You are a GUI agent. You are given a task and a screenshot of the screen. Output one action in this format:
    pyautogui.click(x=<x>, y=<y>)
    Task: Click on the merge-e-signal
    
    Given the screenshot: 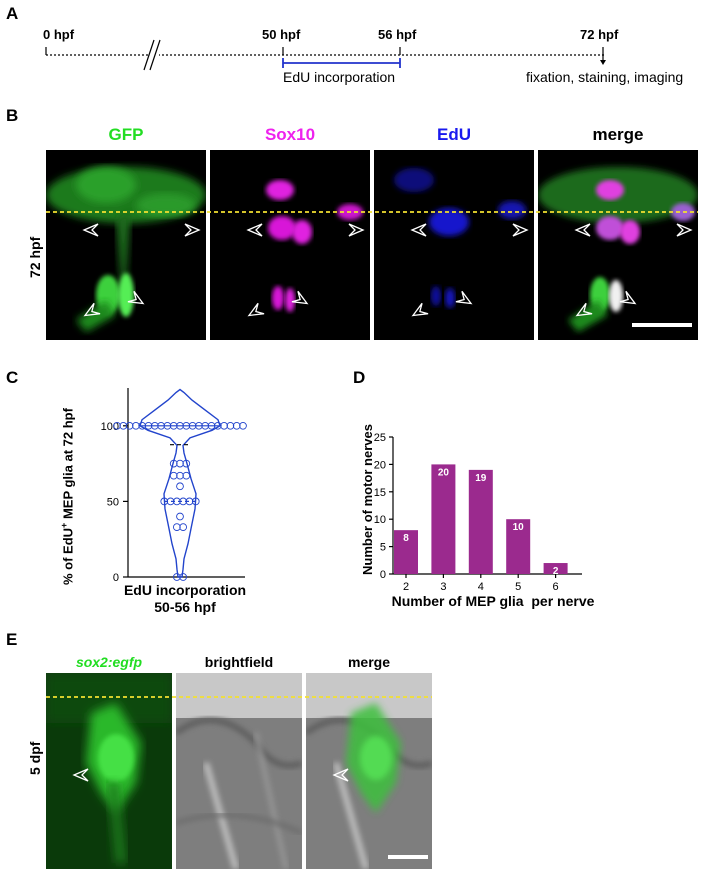 What is the action you would take?
    pyautogui.click(x=369, y=771)
    